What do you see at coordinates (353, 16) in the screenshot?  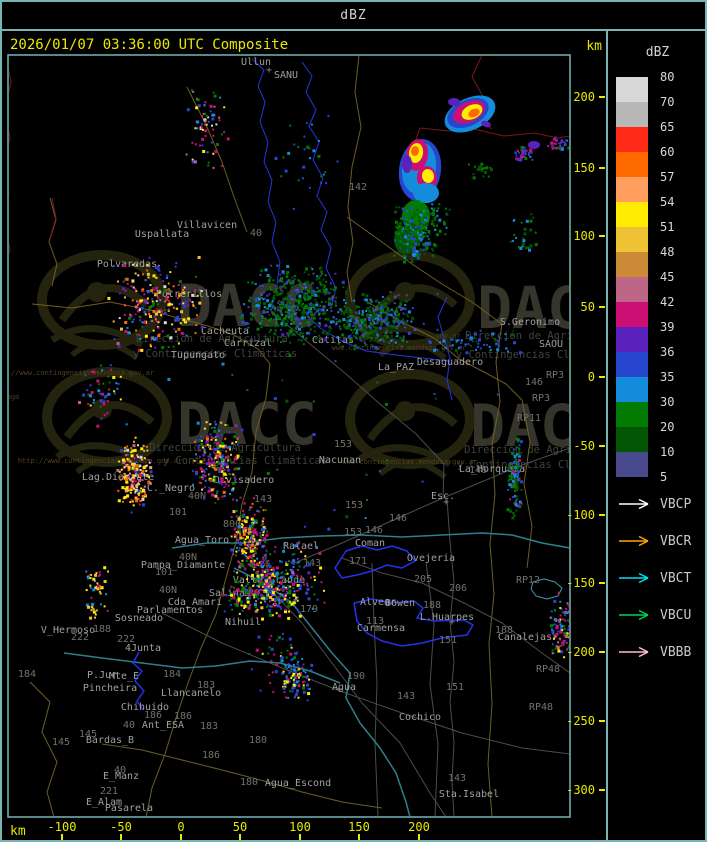 I see `titlebar: dBZ` at bounding box center [353, 16].